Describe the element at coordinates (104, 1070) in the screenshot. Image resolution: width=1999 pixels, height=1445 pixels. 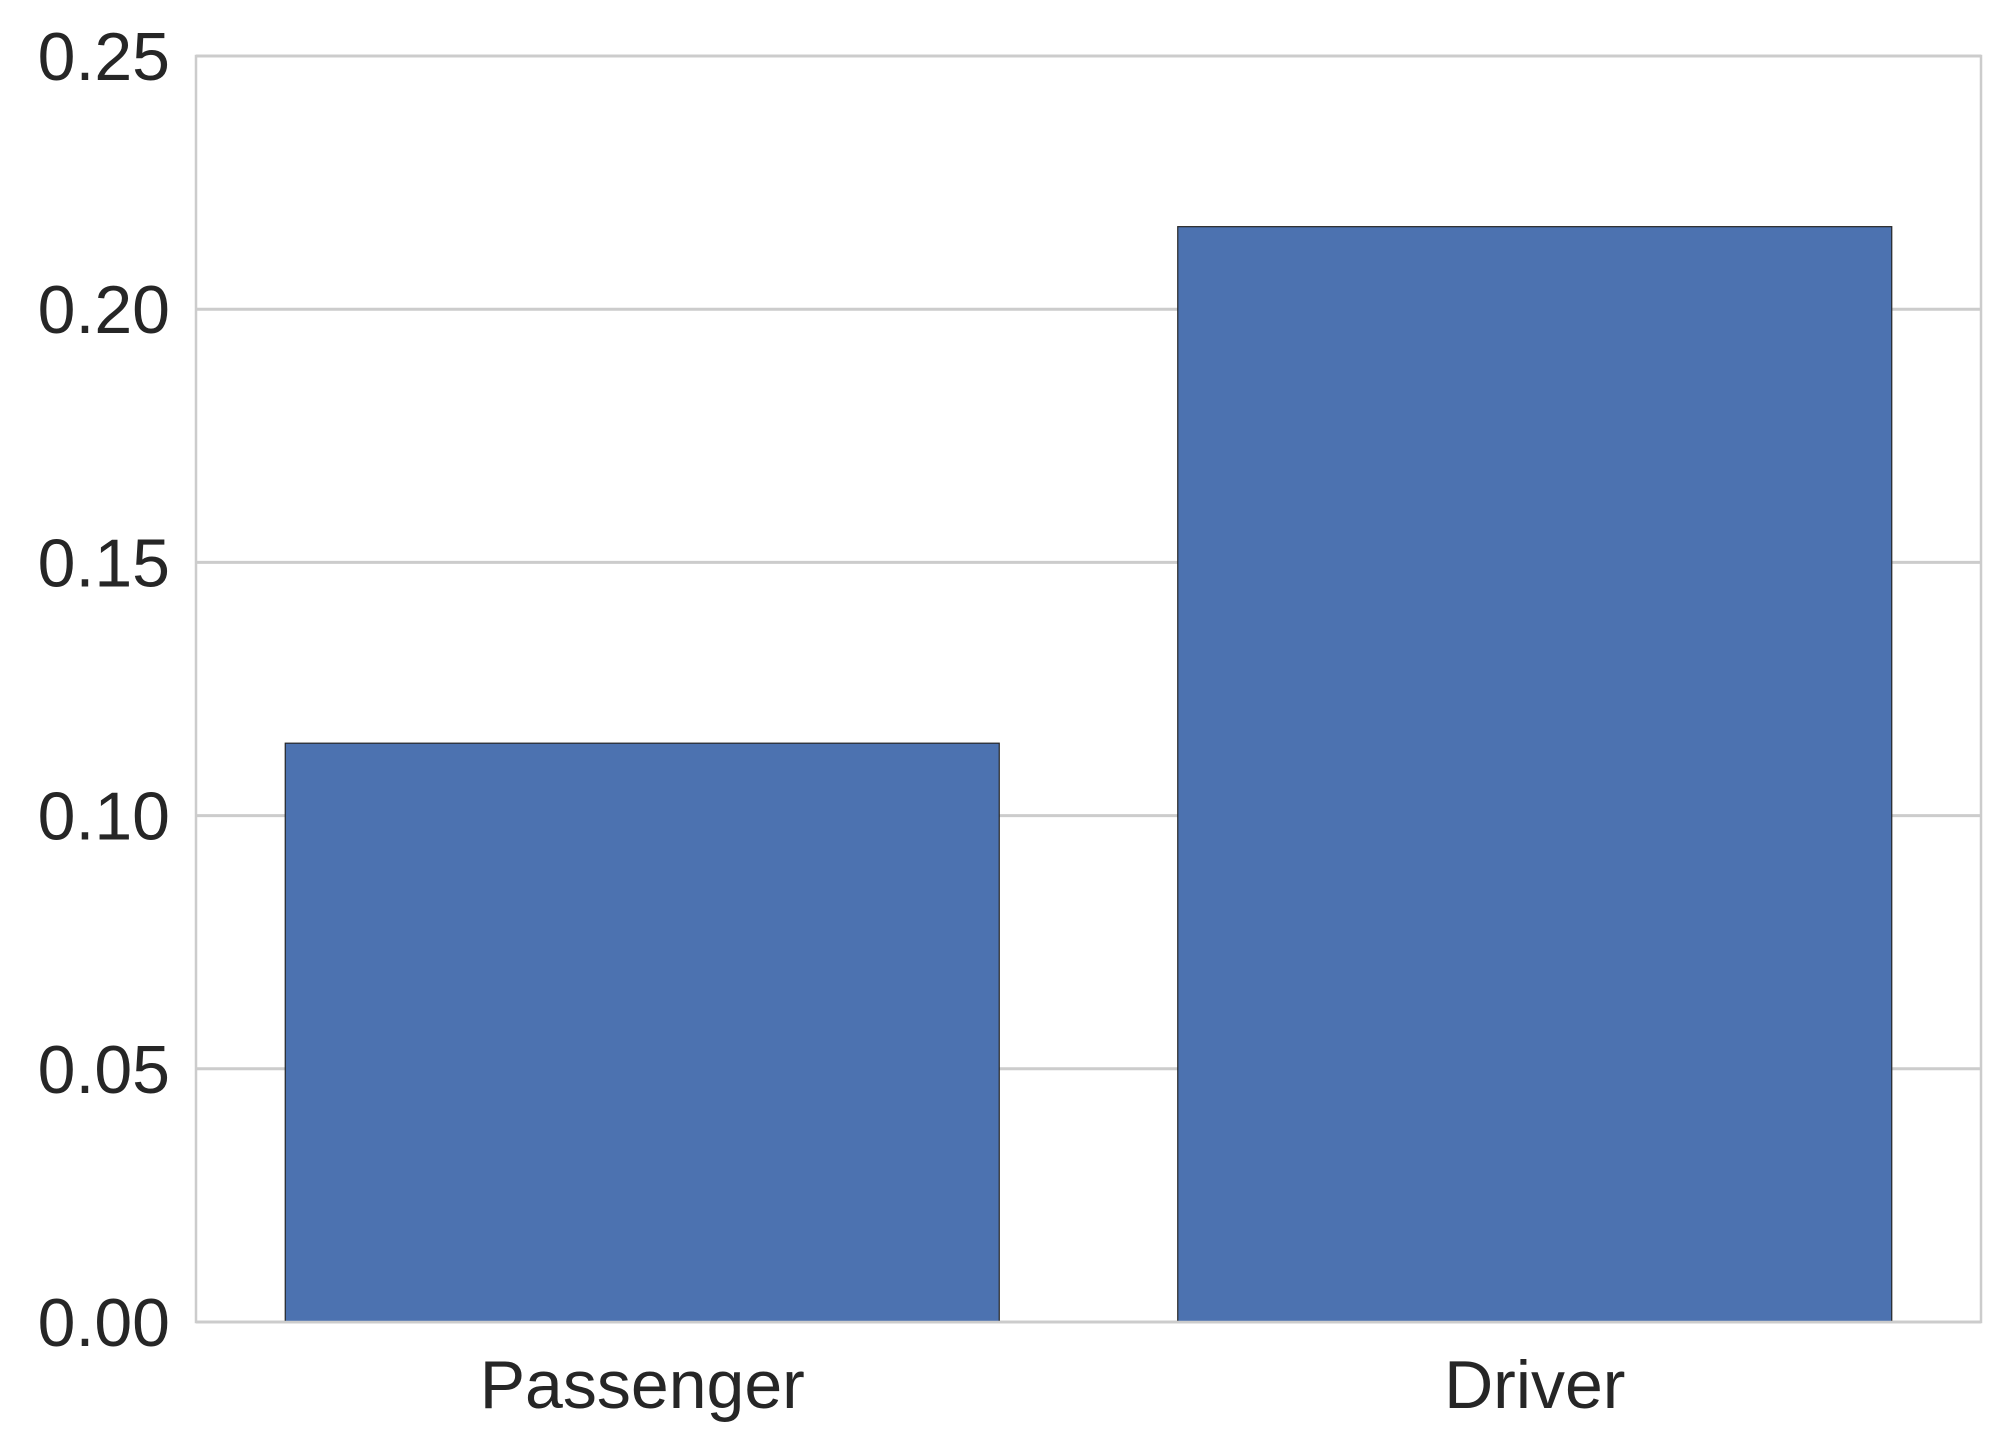
I see `y-tick-label: 0.05` at that location.